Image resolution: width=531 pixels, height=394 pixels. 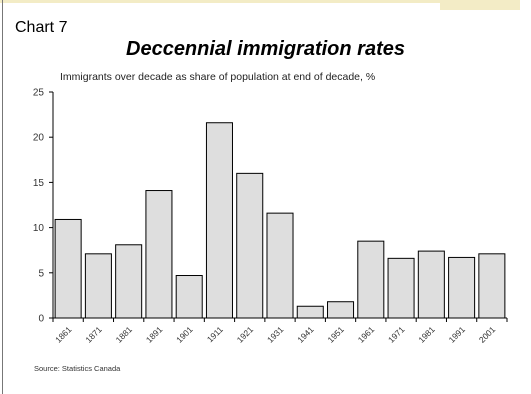 What do you see at coordinates (41, 319) in the screenshot?
I see `y-tick-label-0: 0` at bounding box center [41, 319].